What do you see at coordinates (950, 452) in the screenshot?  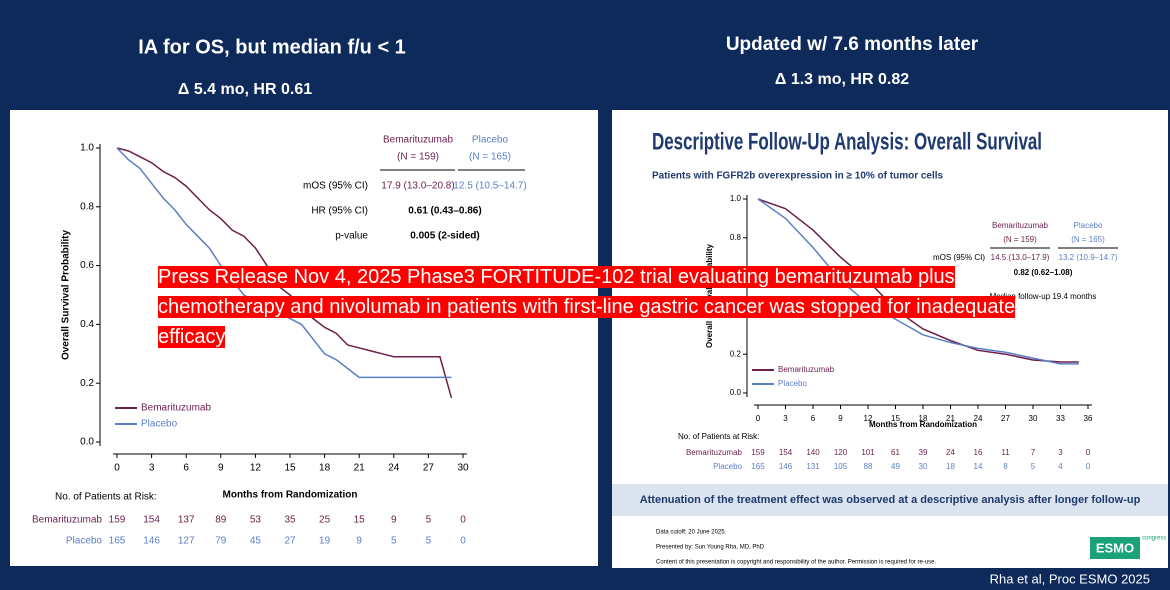 I see `risk-value: 24` at bounding box center [950, 452].